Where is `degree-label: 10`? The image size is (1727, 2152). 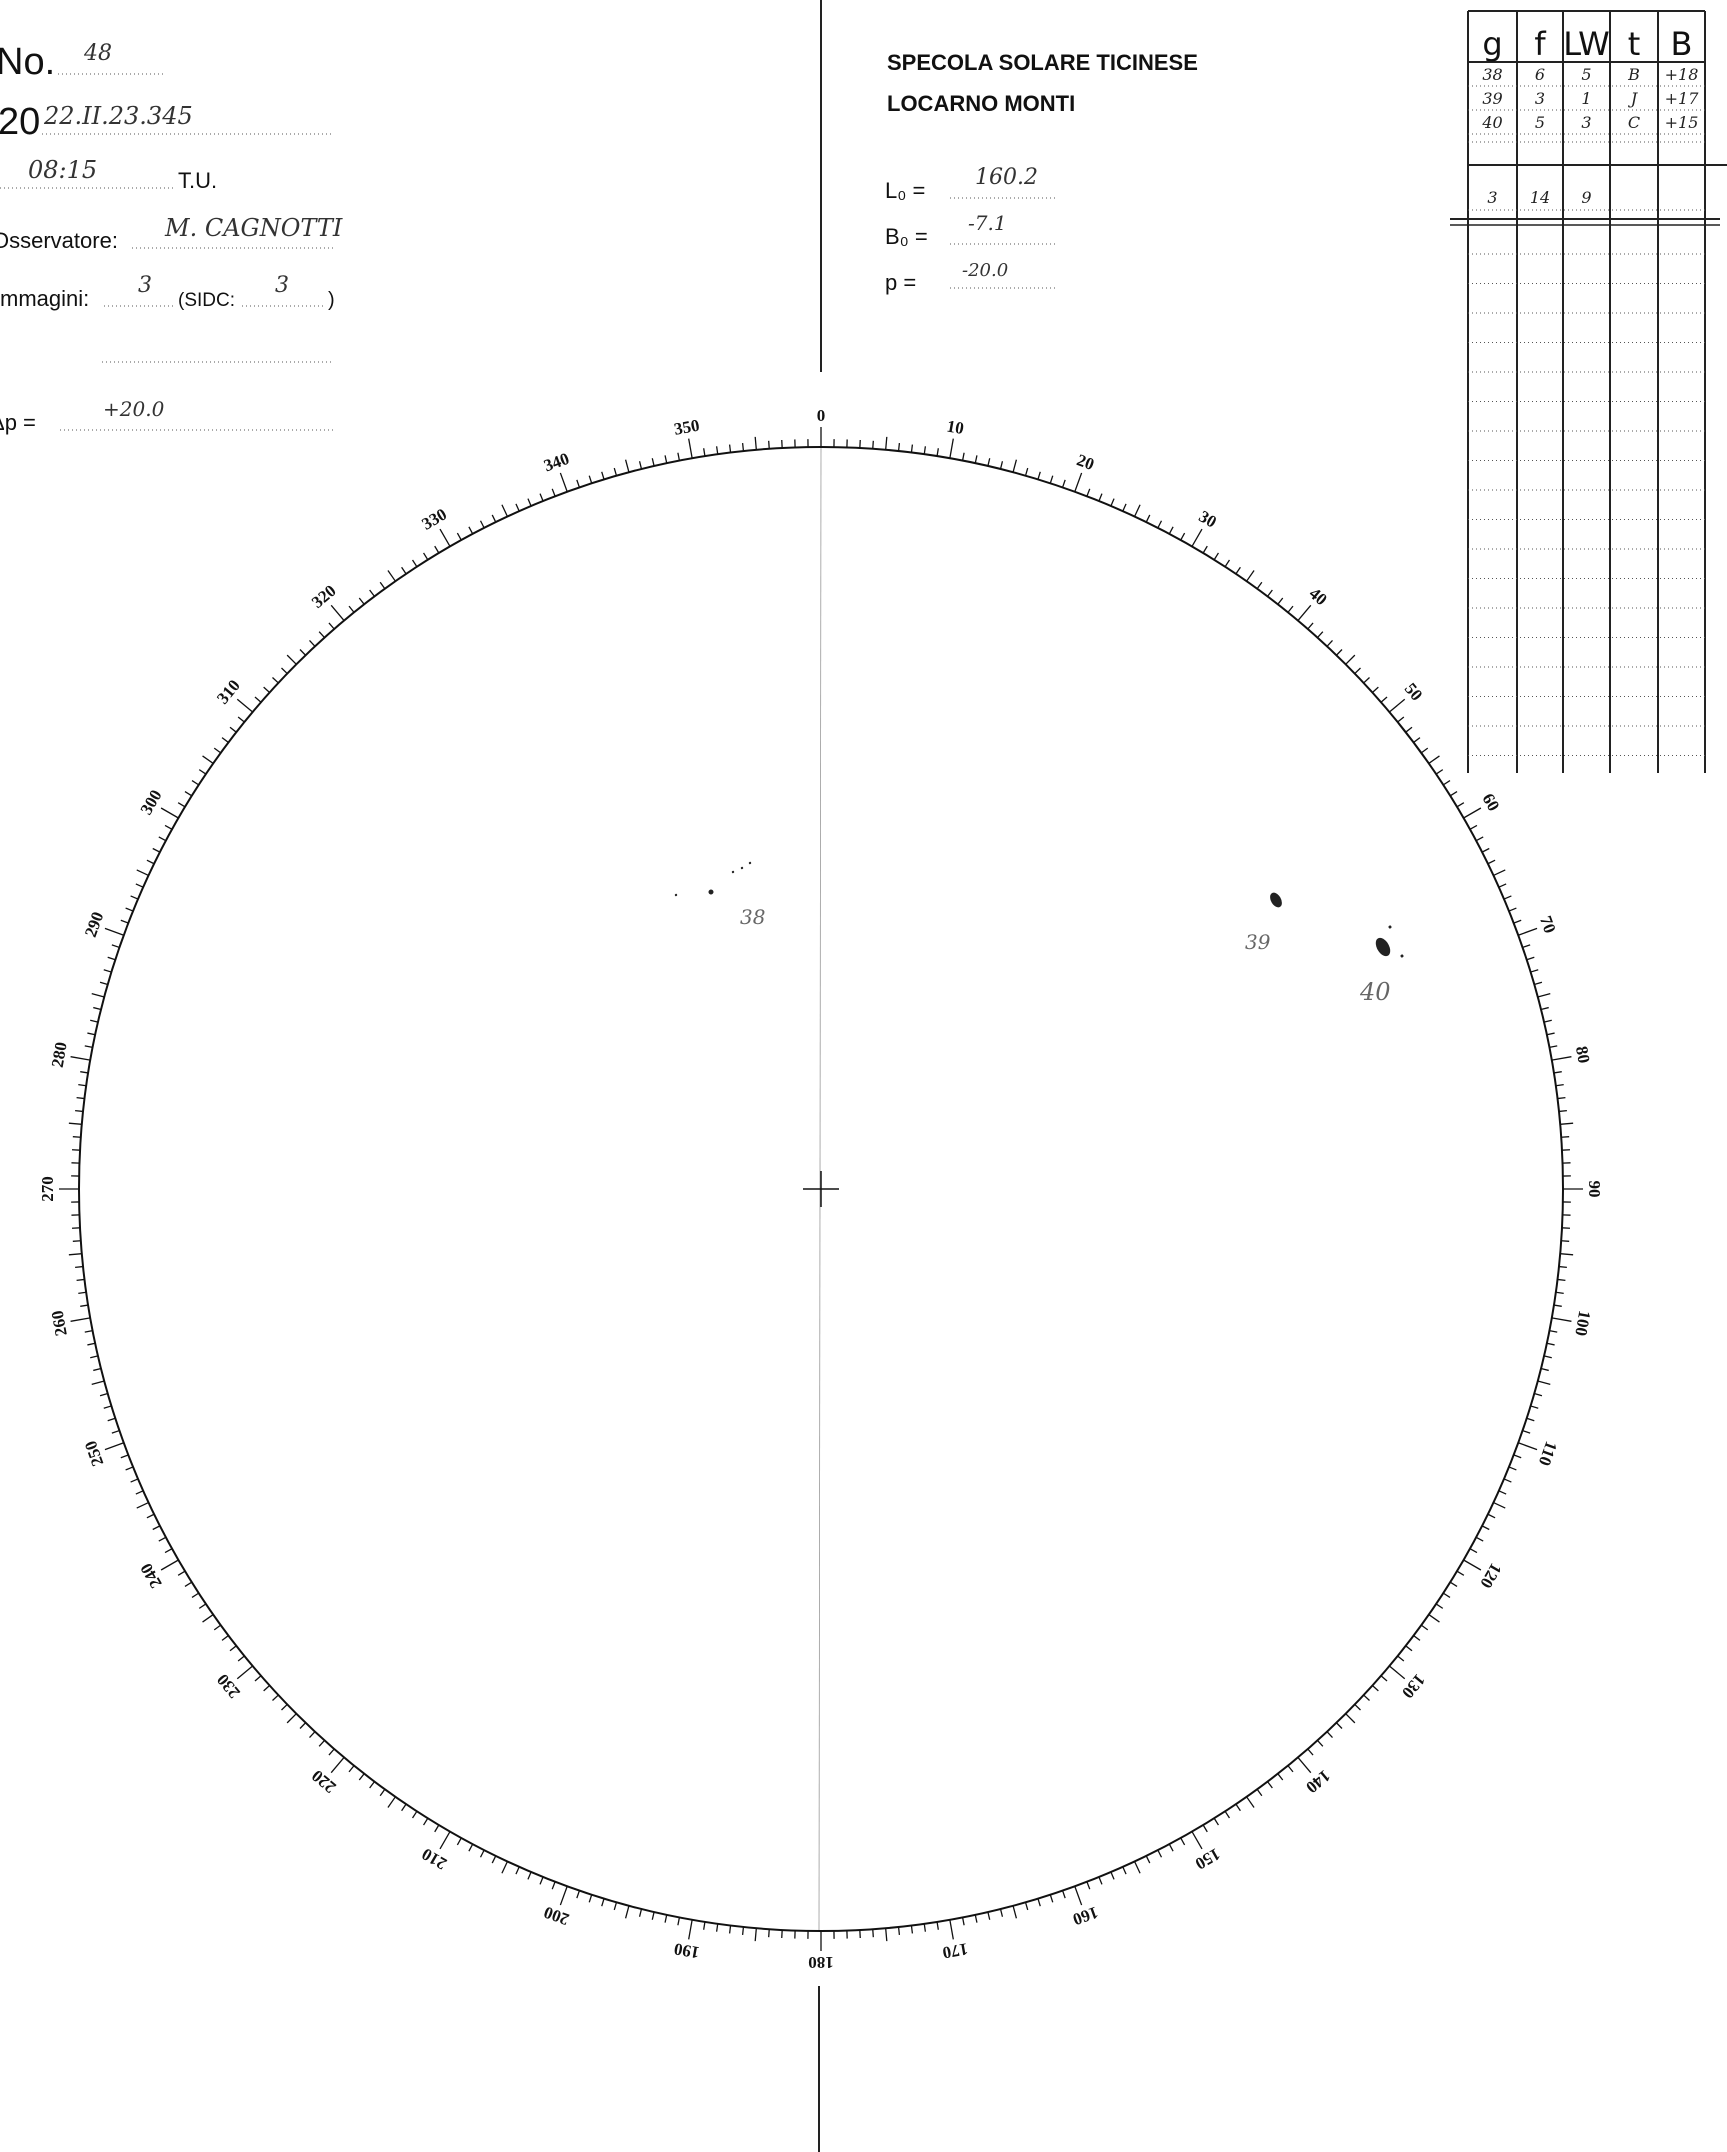
degree-label: 10 is located at coordinates (955, 427).